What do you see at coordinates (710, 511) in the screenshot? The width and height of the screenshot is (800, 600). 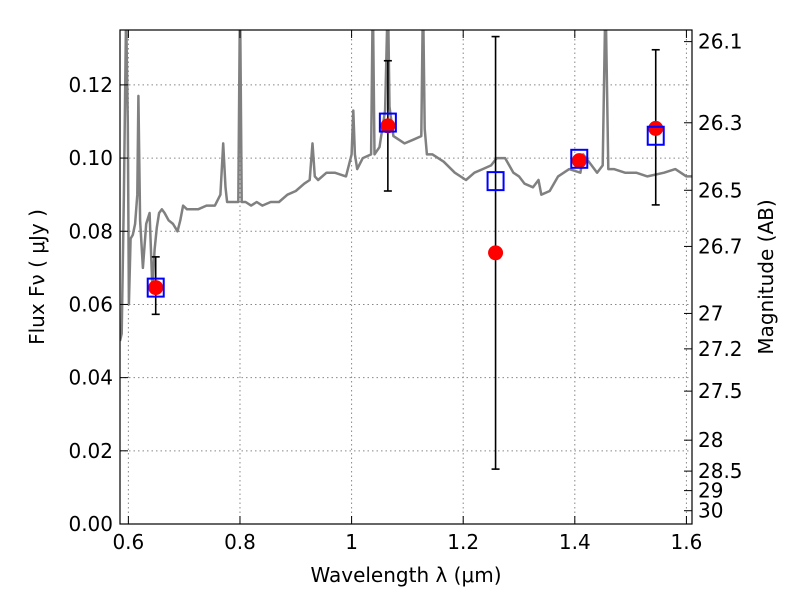 I see `y2-tick-label: 30` at bounding box center [710, 511].